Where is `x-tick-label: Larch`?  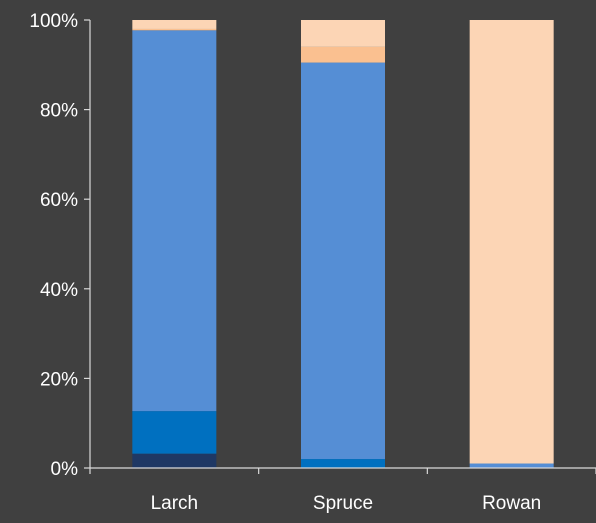
x-tick-label: Larch is located at coordinates (175, 503).